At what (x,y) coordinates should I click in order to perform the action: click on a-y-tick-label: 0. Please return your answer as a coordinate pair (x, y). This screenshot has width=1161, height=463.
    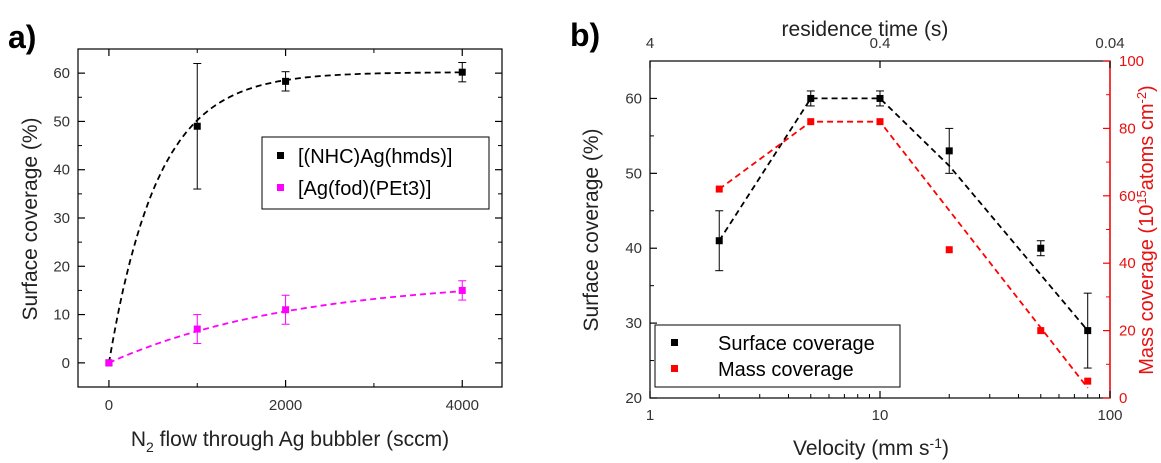
    Looking at the image, I should click on (66, 363).